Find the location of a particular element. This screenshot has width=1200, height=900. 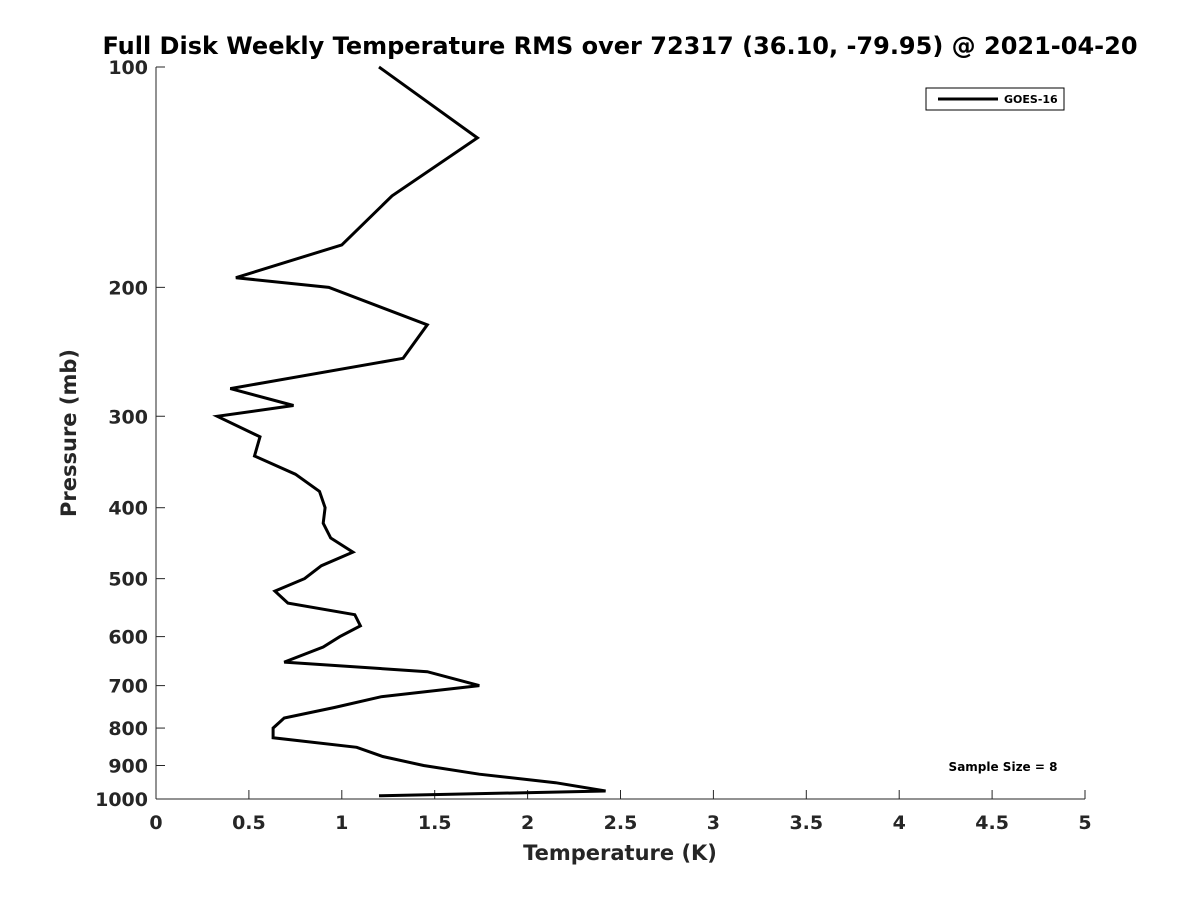

x-tick-label: 0 is located at coordinates (155, 823).